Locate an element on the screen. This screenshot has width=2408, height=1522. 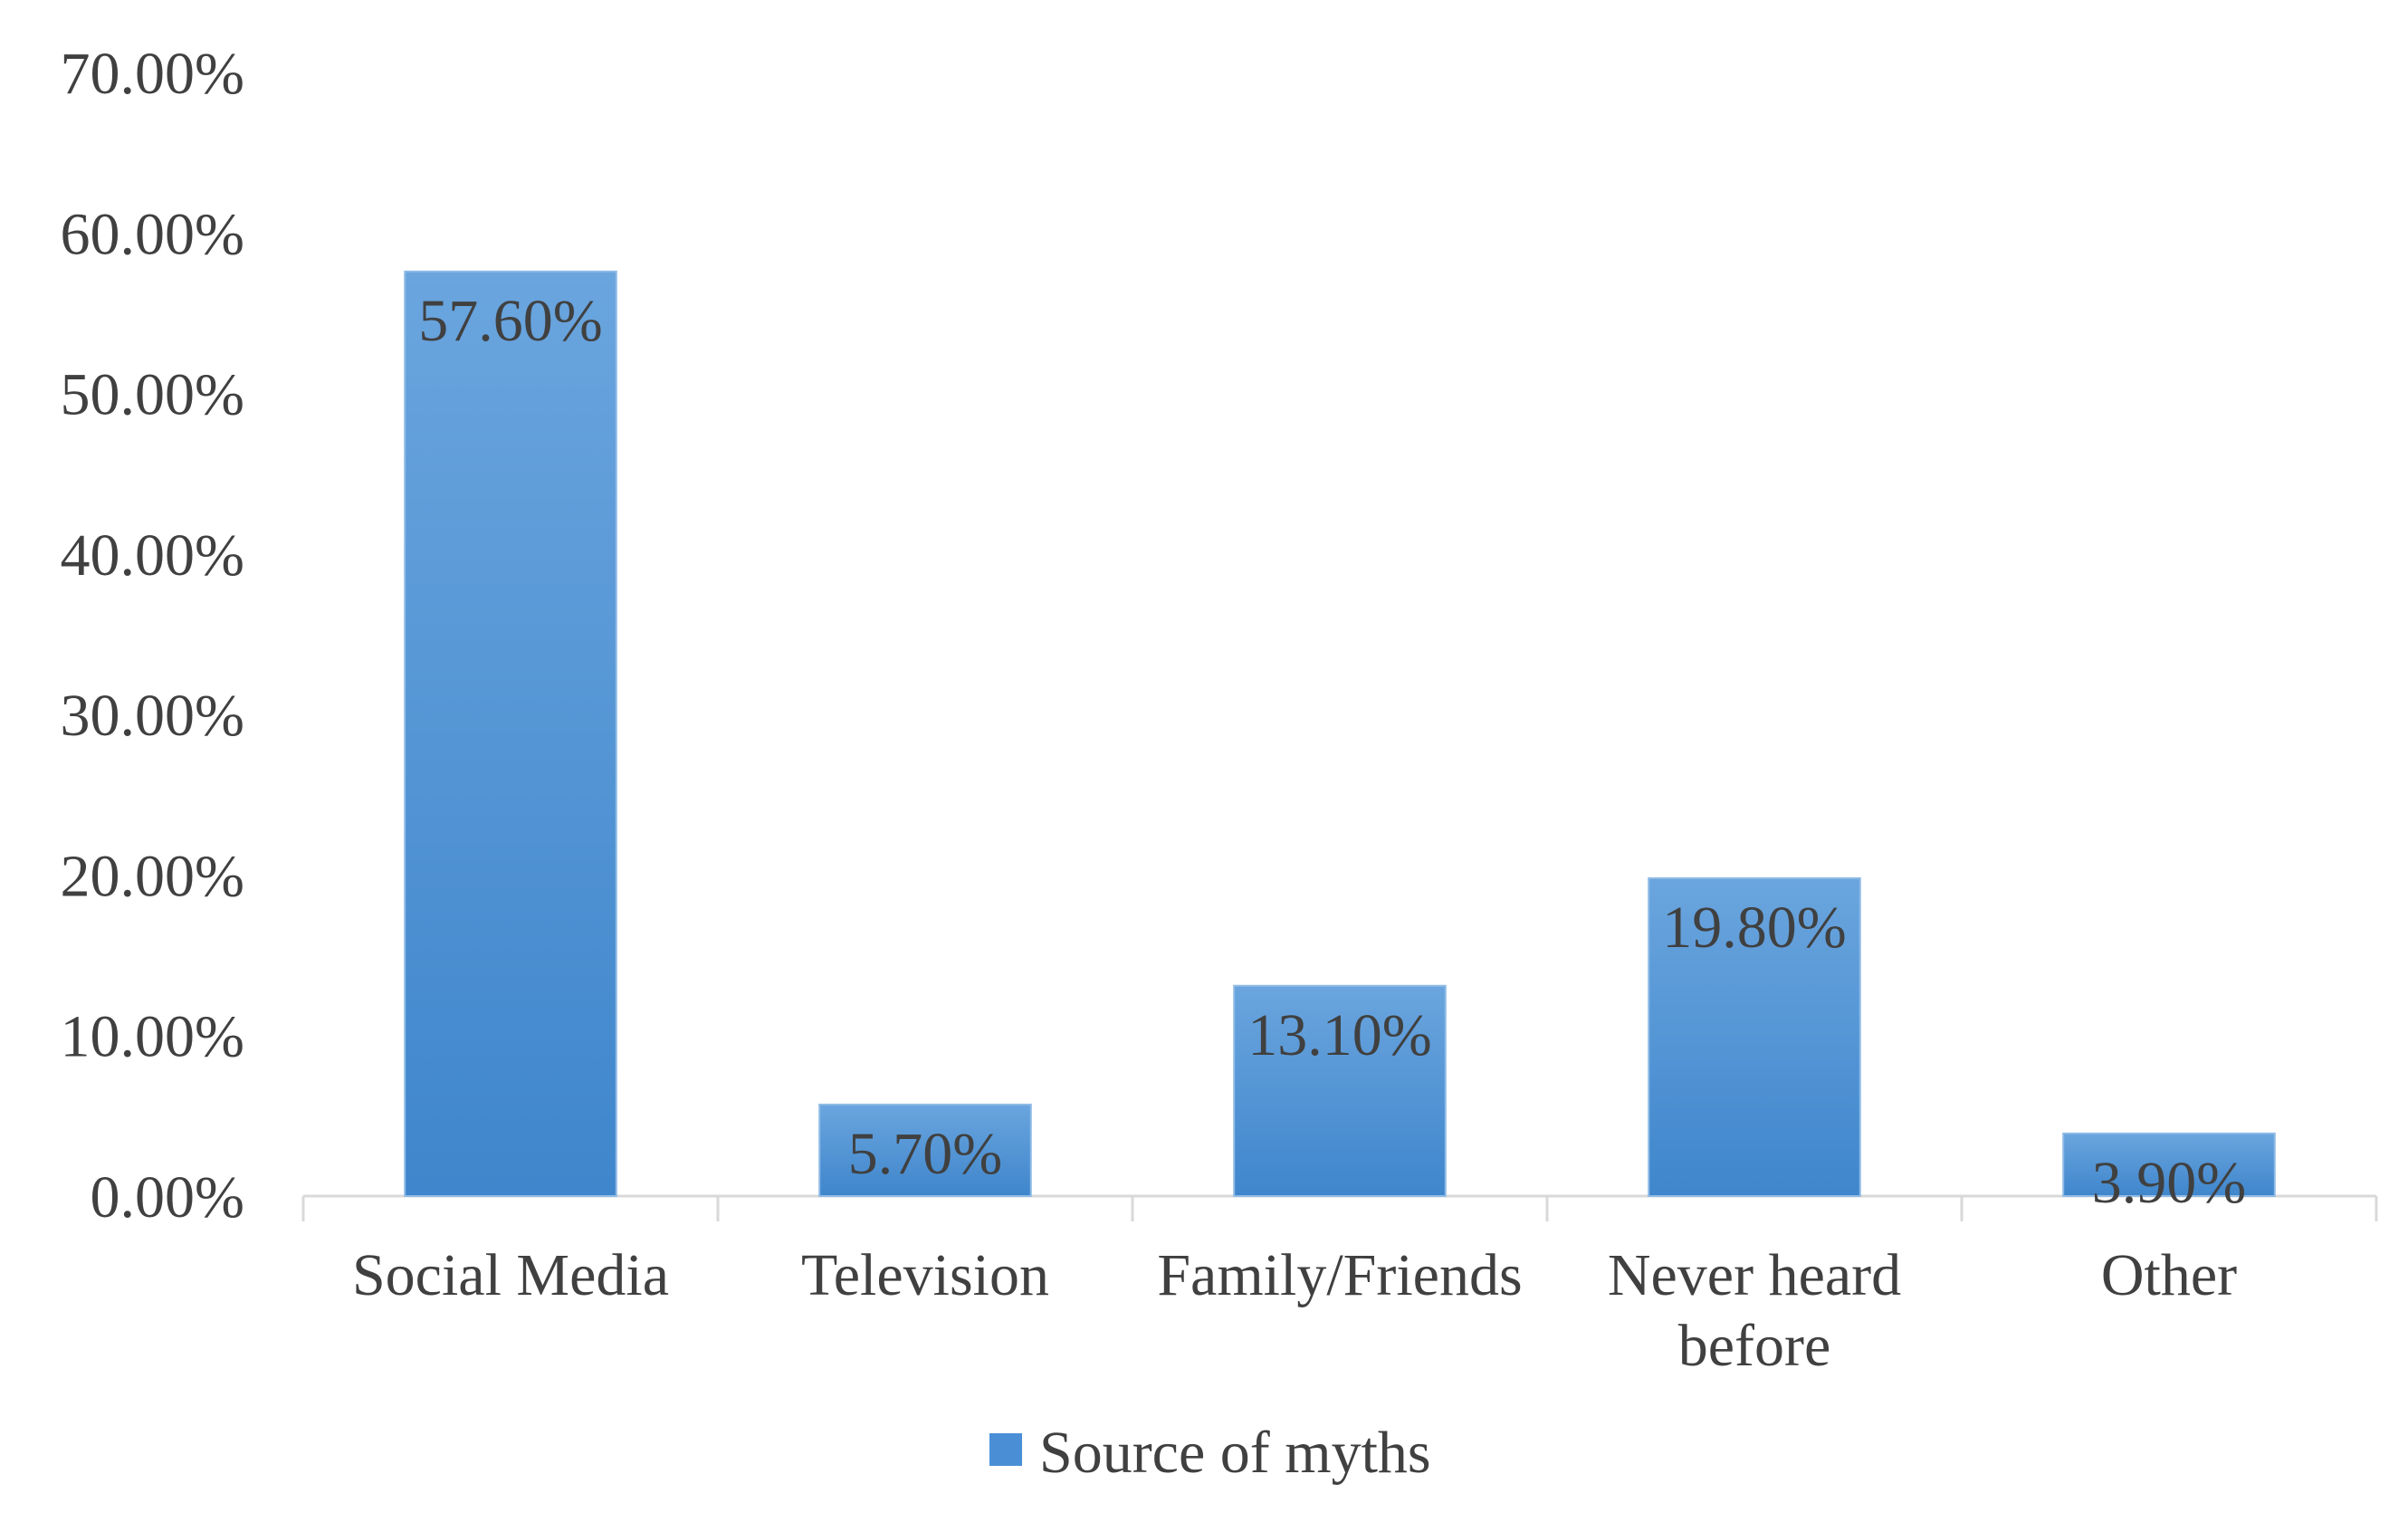
legend: Source of myths is located at coordinates (1210, 1453).